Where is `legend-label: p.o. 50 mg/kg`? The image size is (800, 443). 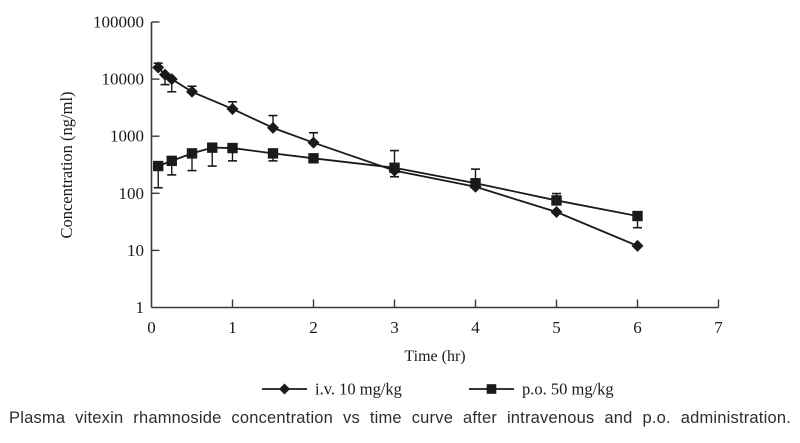 legend-label: p.o. 50 mg/kg is located at coordinates (568, 389).